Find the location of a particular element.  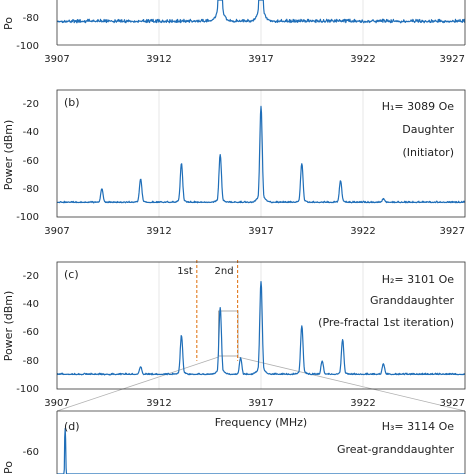

panel-c-markers: 1st 2nd is located at coordinates (208, 310).